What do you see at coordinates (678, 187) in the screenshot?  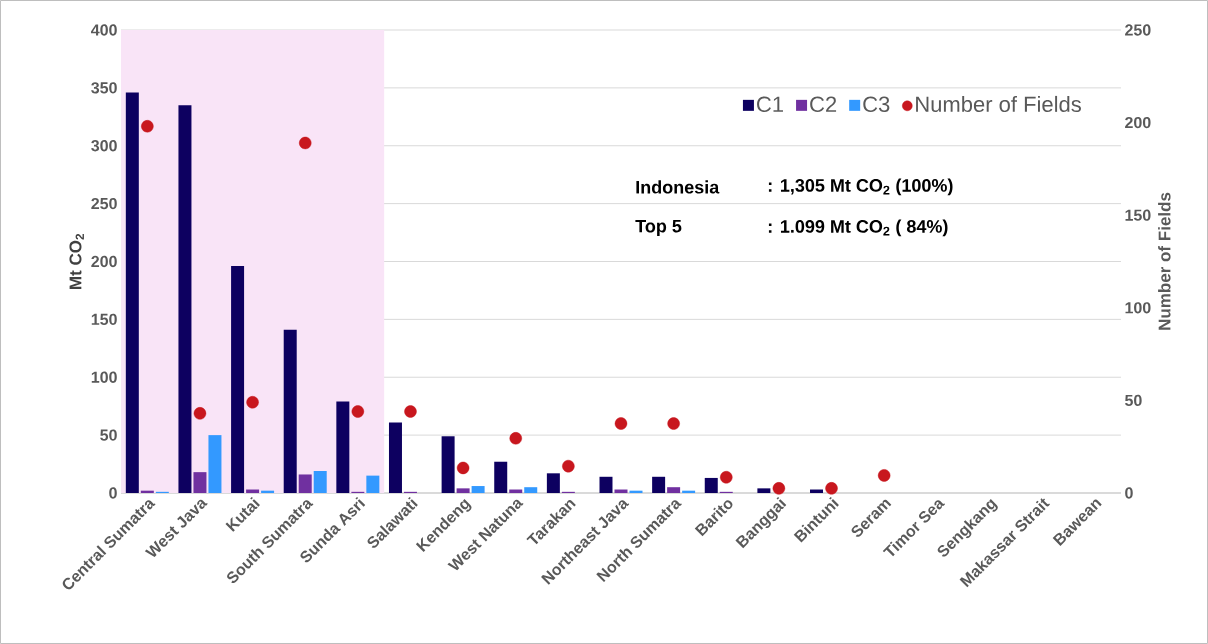 I see `annotation: Indonesia` at bounding box center [678, 187].